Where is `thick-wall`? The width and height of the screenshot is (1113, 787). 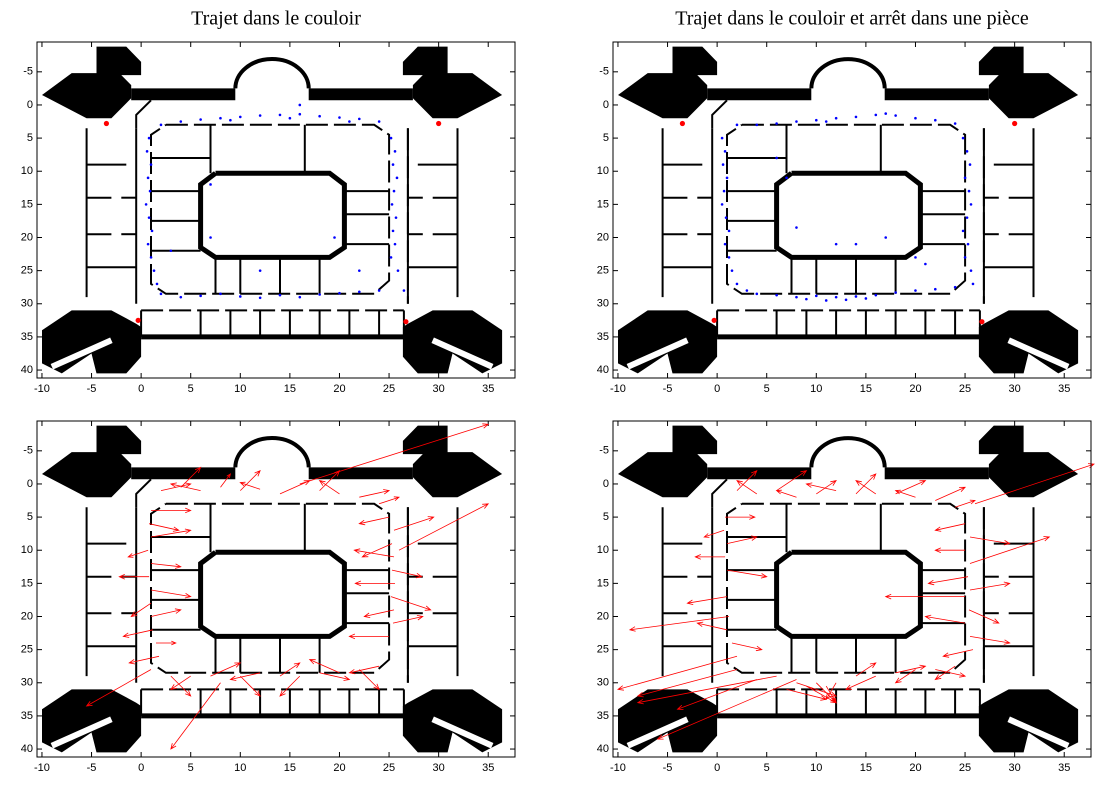 thick-wall is located at coordinates (272, 594).